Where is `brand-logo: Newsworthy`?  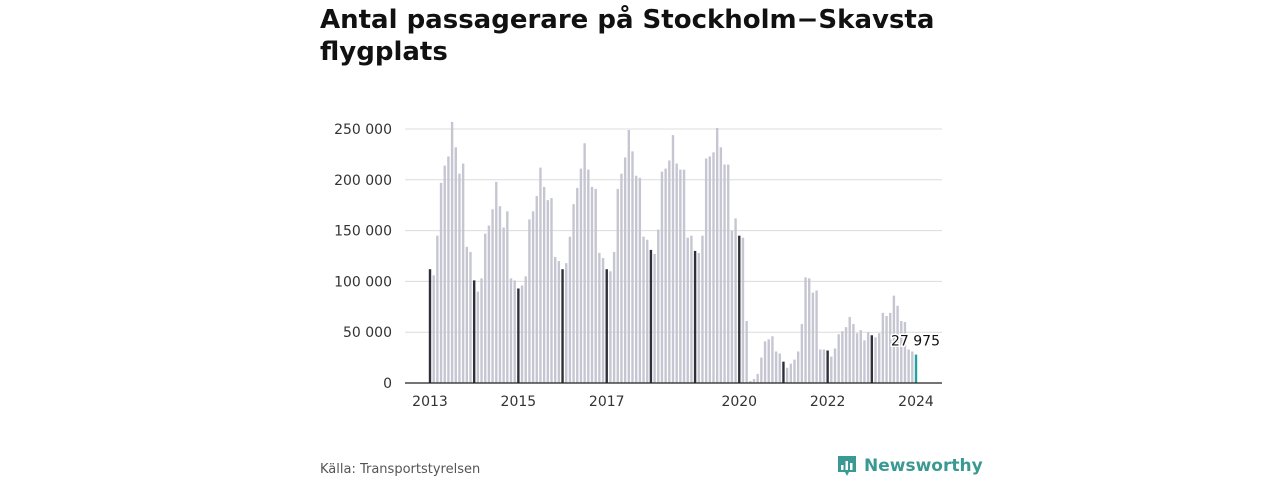 brand-logo: Newsworthy is located at coordinates (909, 466).